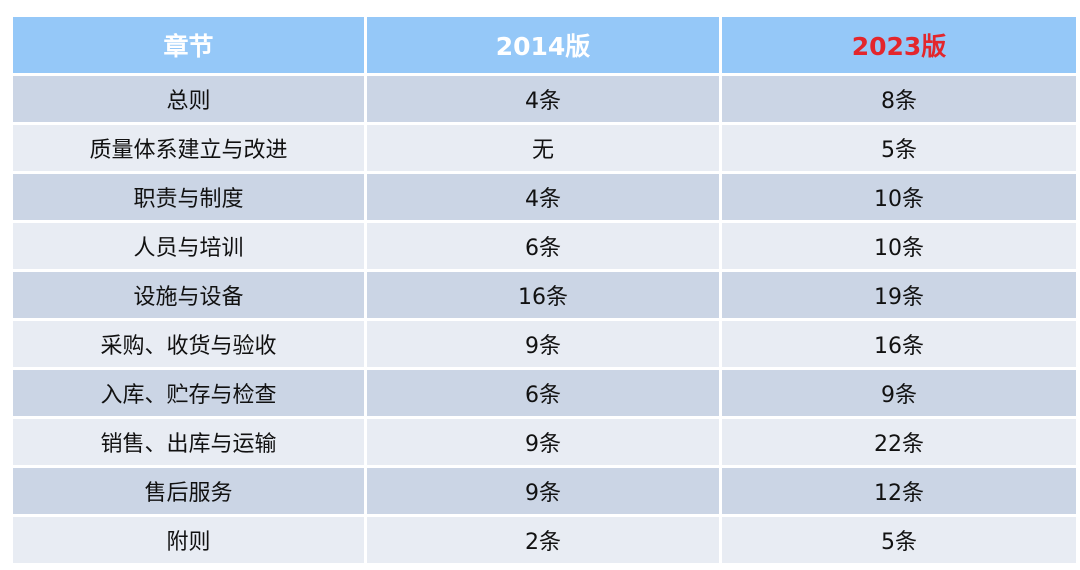 The width and height of the screenshot is (1080, 570). What do you see at coordinates (188, 442) in the screenshot?
I see `chapter-cell: 销售、出库与运输` at bounding box center [188, 442].